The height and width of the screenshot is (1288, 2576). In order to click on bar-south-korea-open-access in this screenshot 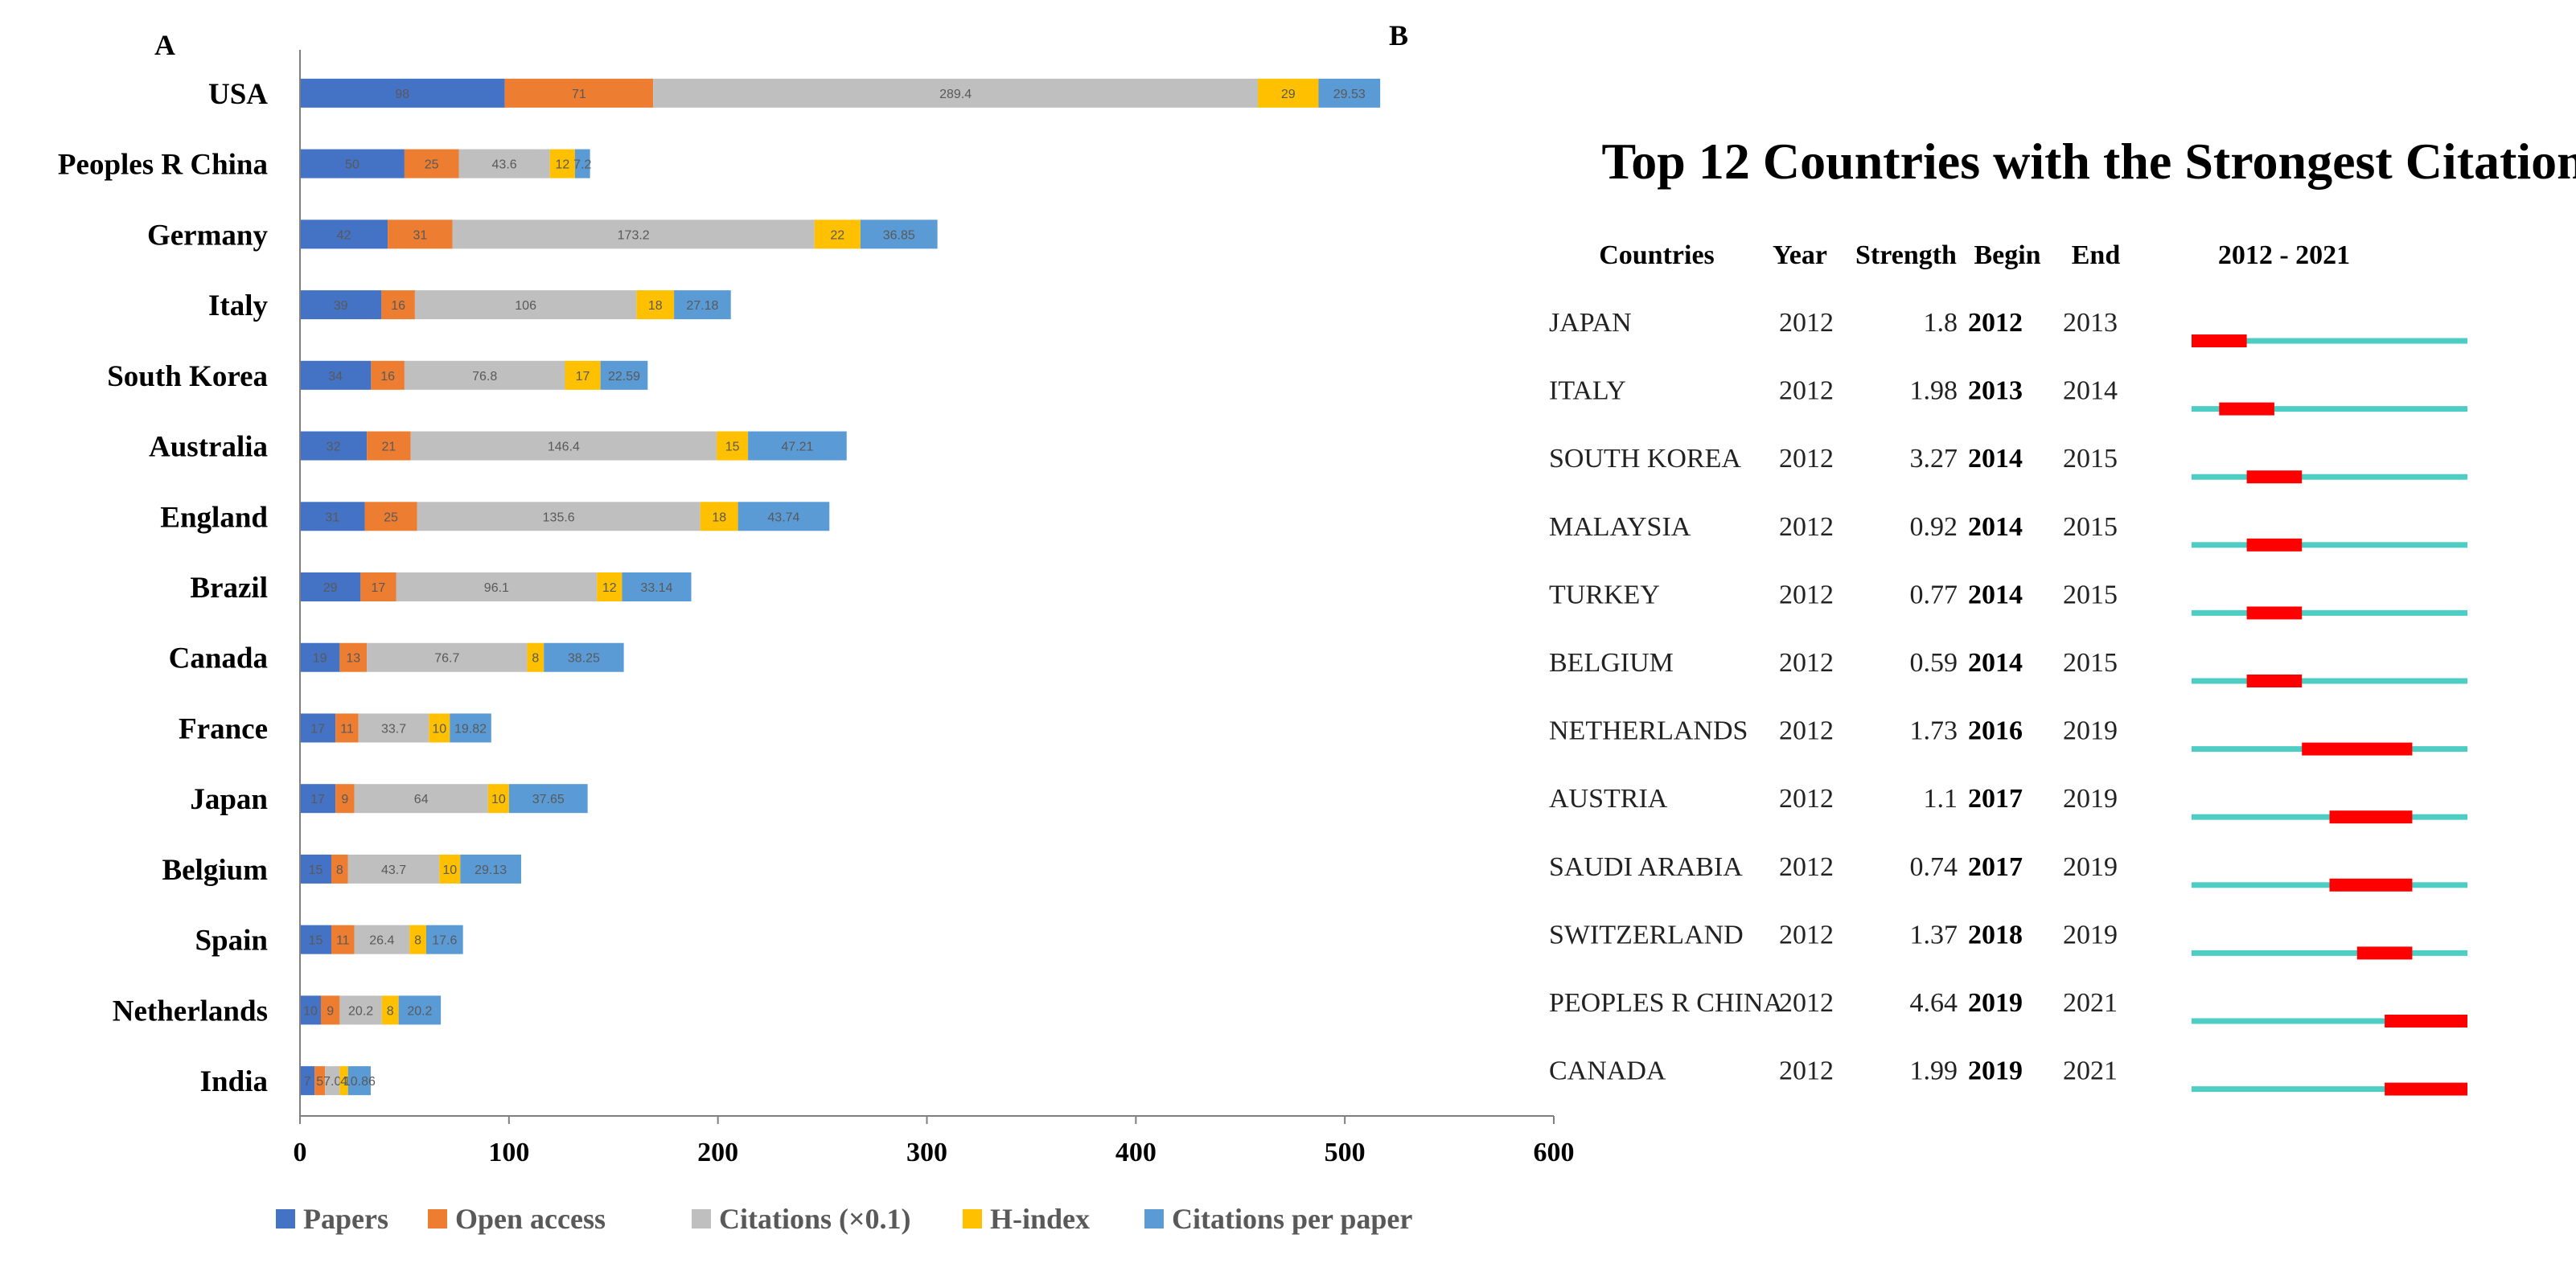, I will do `click(388, 375)`.